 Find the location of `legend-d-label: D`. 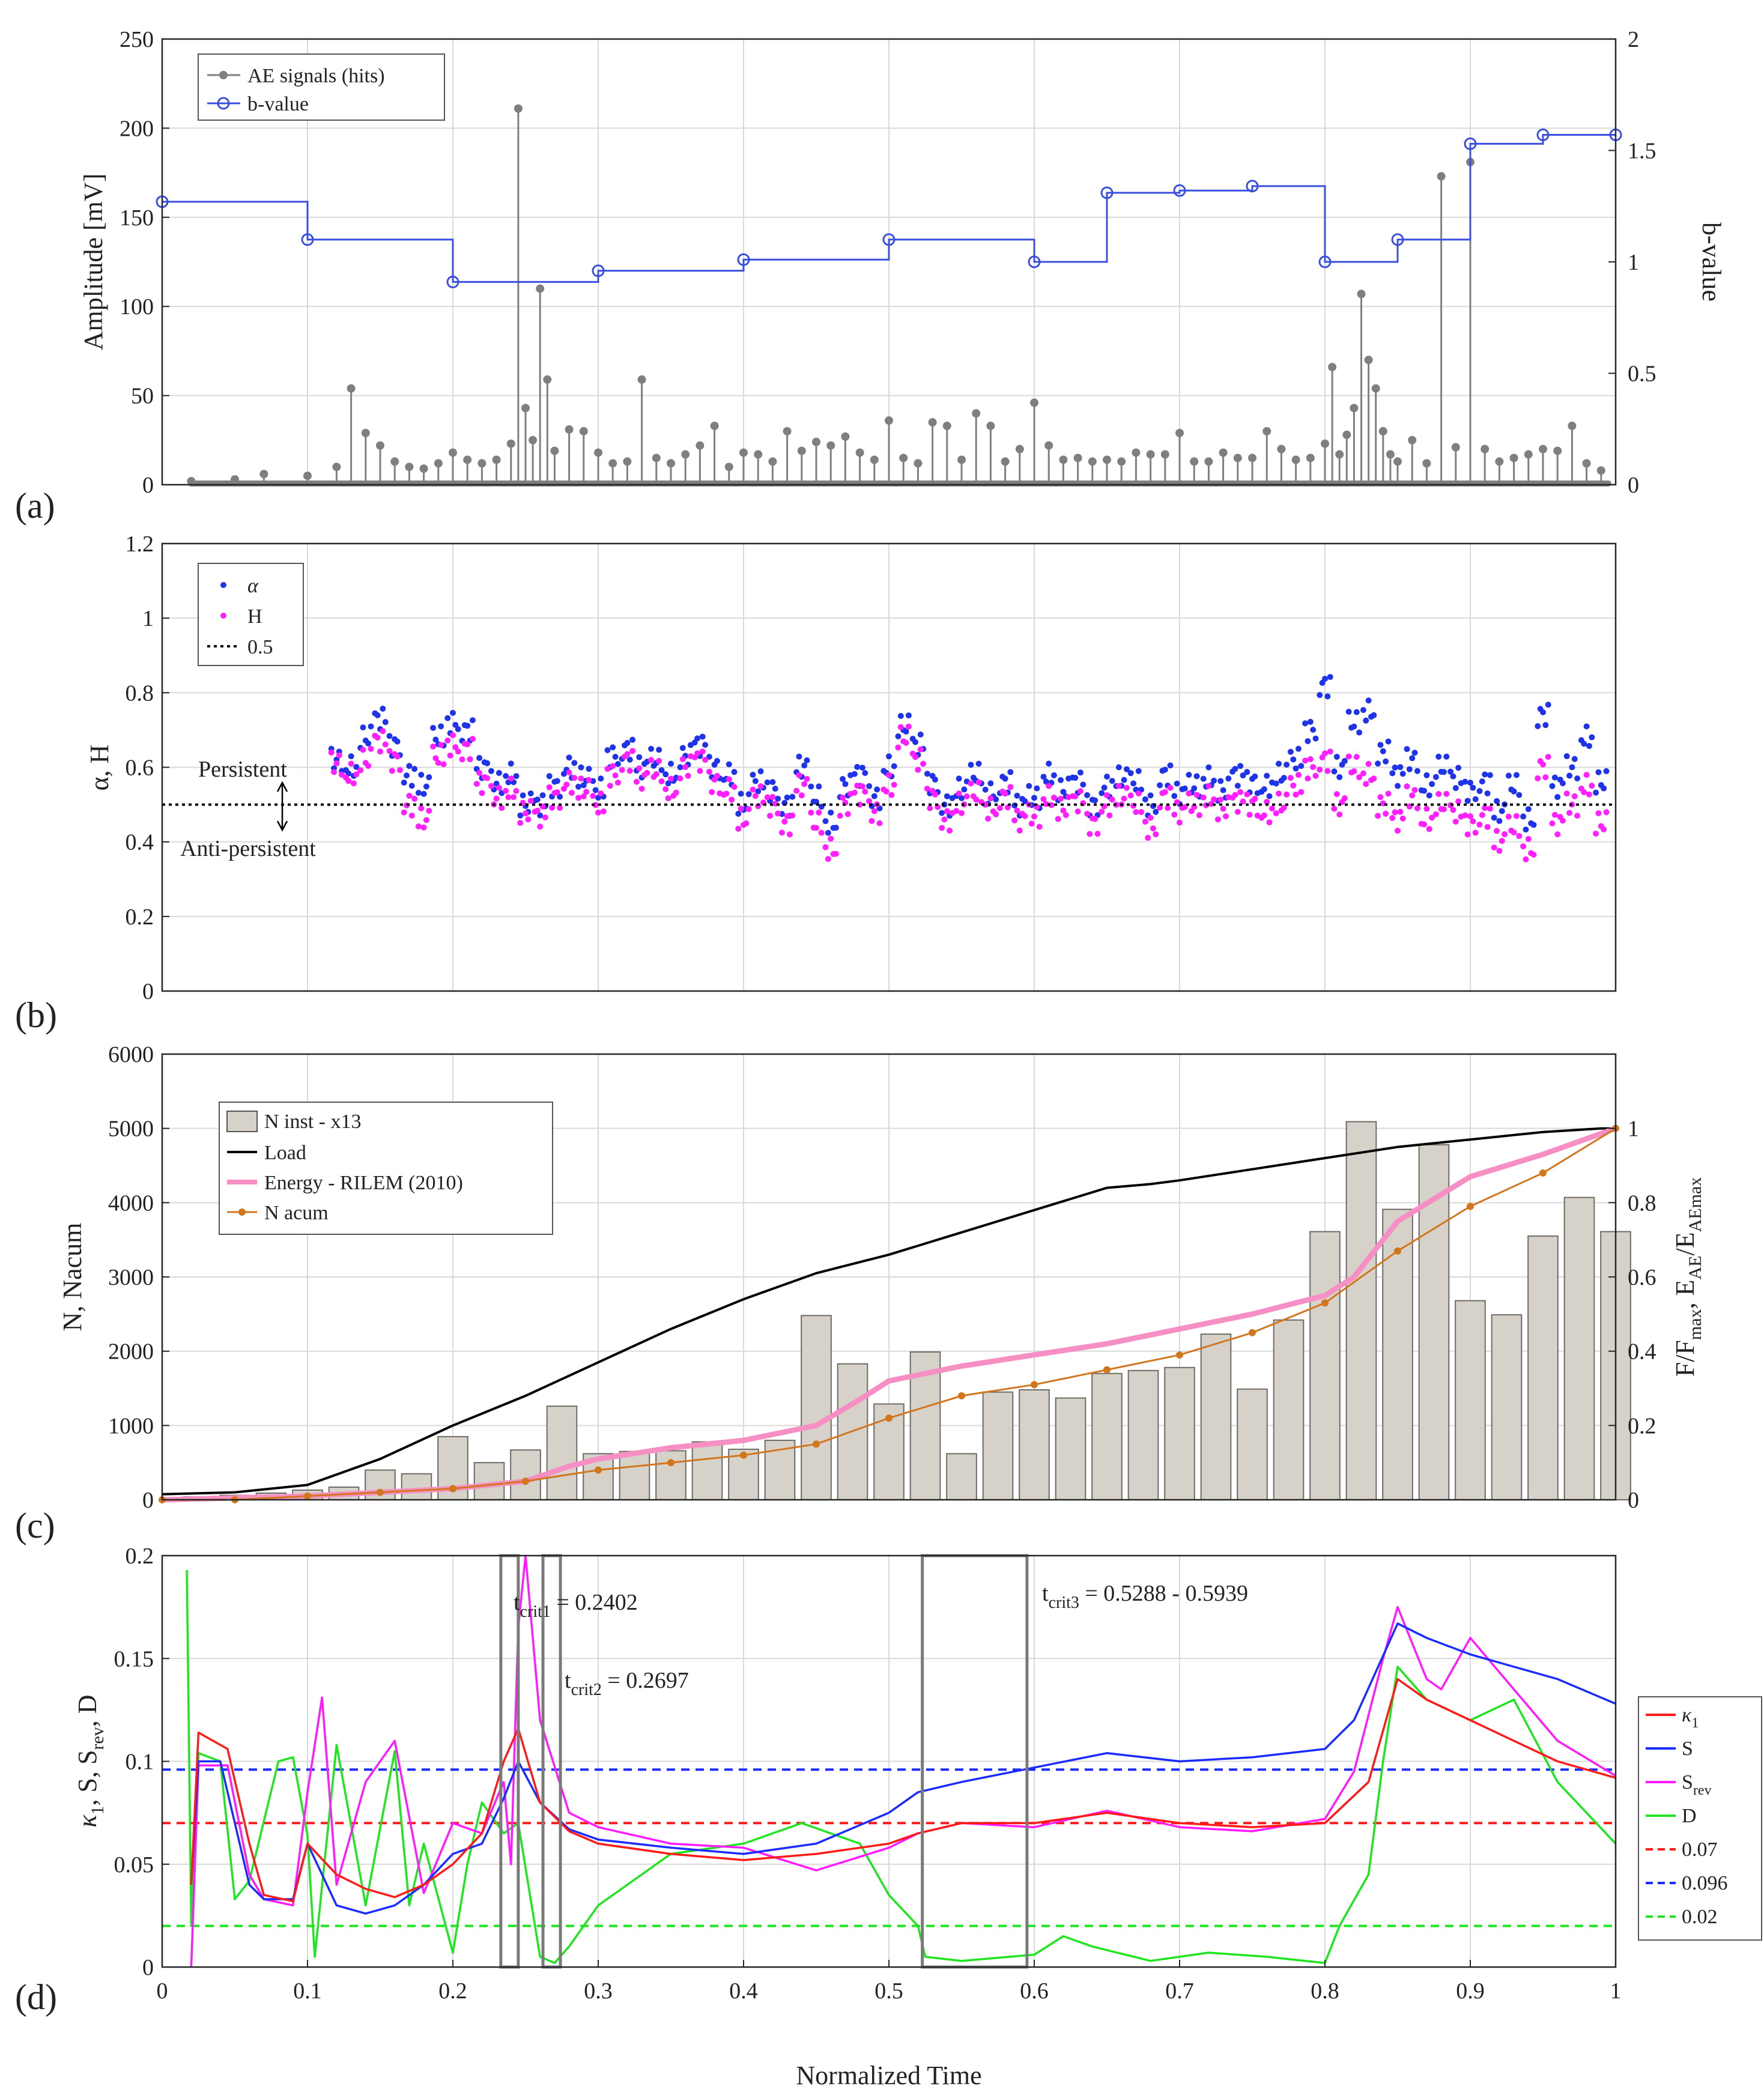

legend-d-label: D is located at coordinates (1689, 1816).